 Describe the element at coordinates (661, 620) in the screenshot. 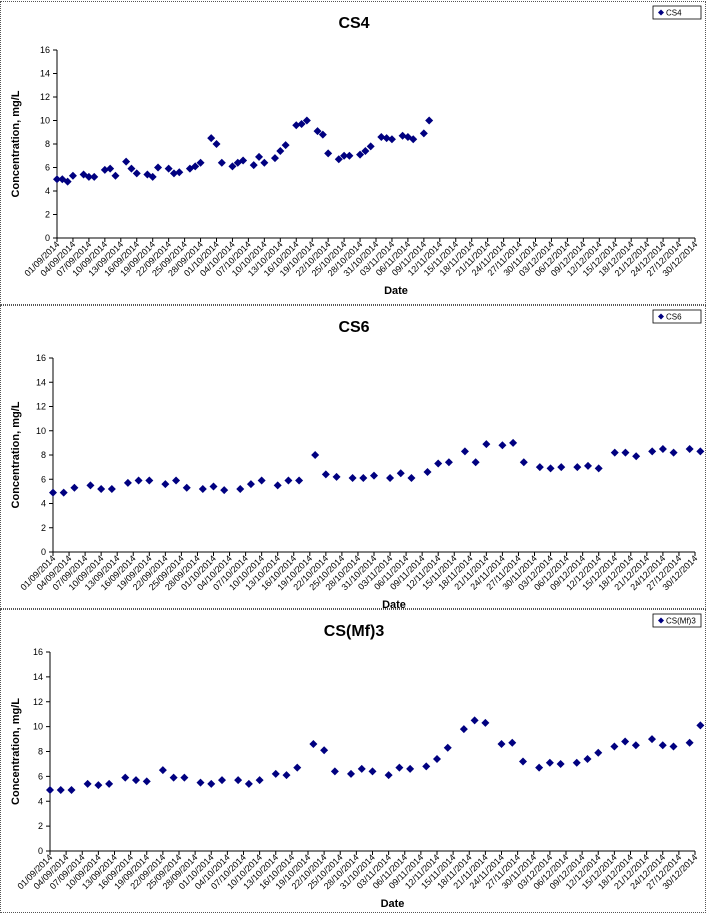

I see `legend-marker` at that location.